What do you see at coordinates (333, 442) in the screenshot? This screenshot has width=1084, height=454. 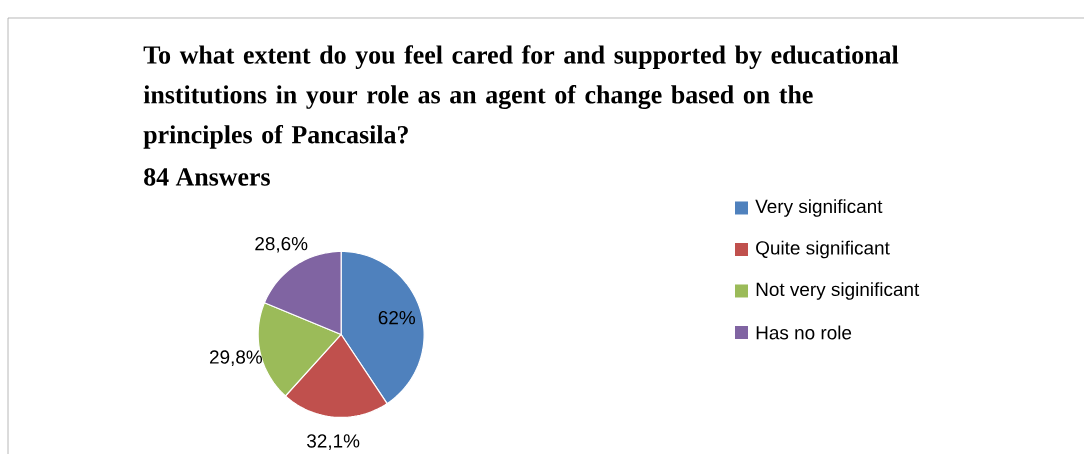 I see `data-label: 32,1%` at bounding box center [333, 442].